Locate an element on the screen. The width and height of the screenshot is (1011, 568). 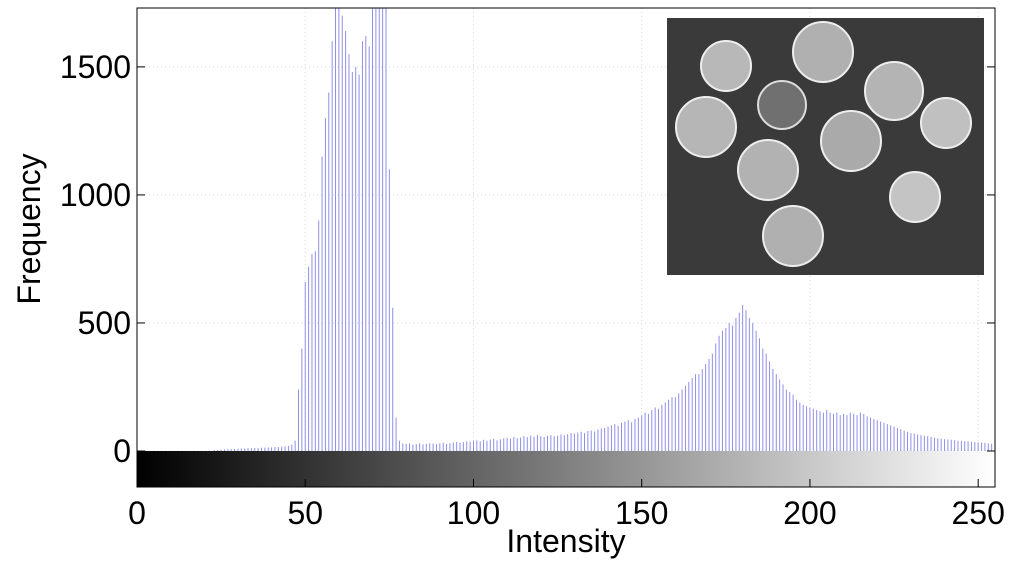
x-tick-label: 150 is located at coordinates (641, 513).